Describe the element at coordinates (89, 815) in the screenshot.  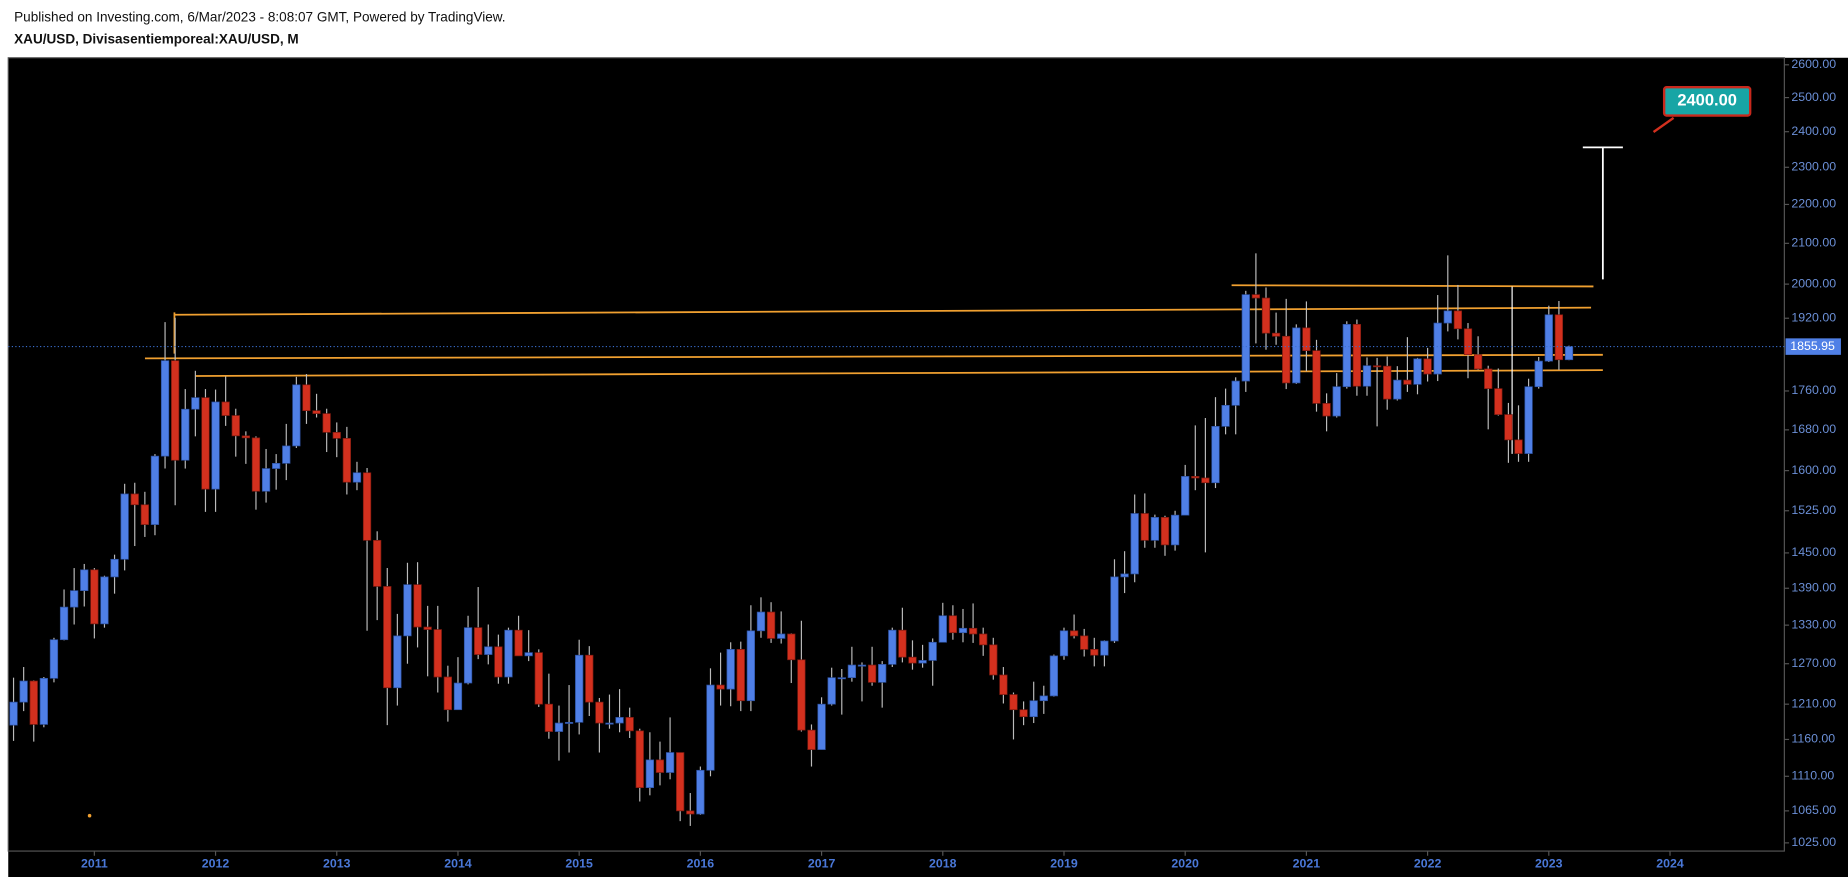
I see `marker-dot` at that location.